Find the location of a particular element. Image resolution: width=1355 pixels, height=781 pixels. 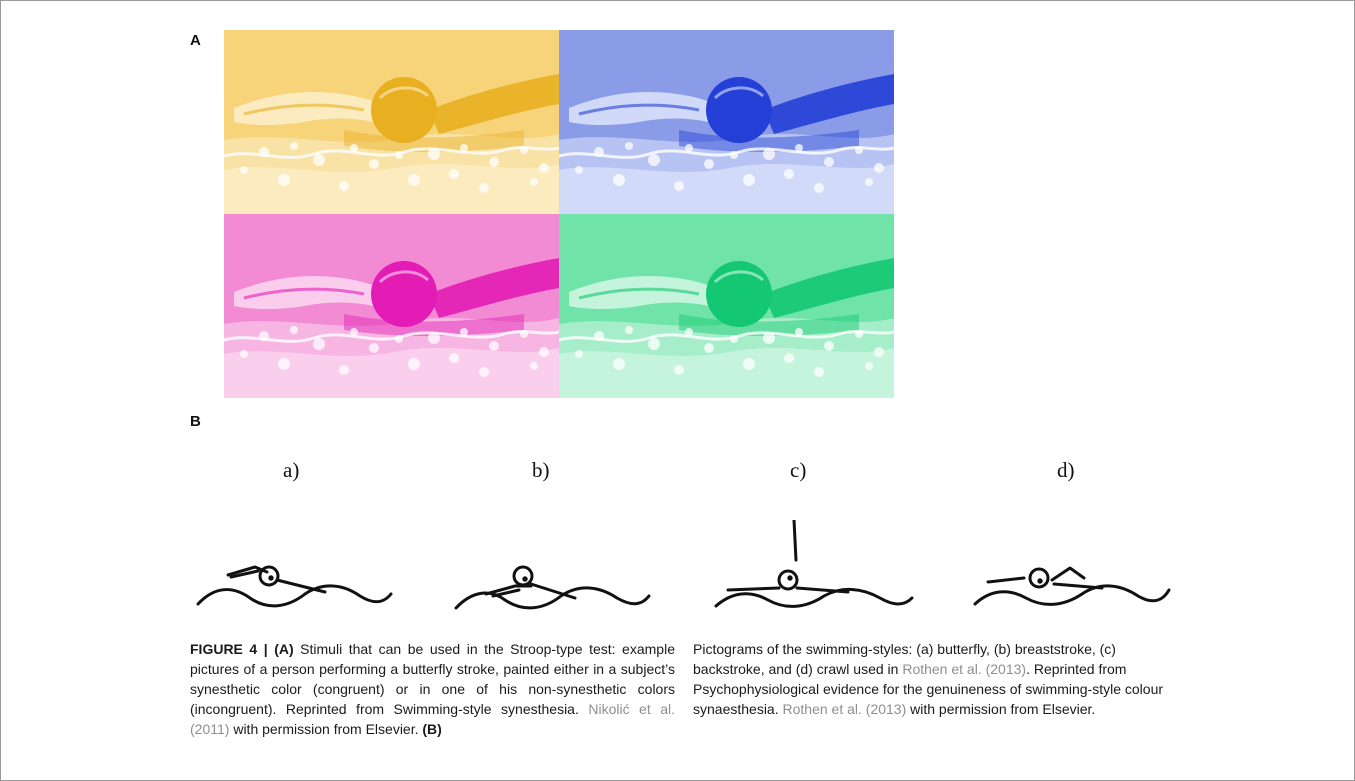

panel-label-b: B is located at coordinates (195, 421).